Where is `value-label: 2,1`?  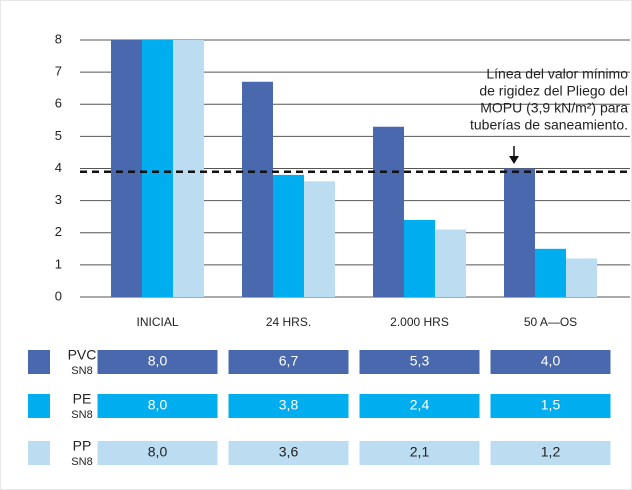
value-label: 2,1 is located at coordinates (420, 452).